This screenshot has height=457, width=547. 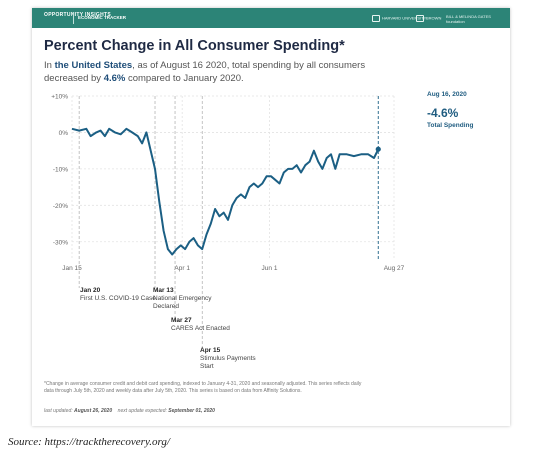 I want to click on brand-logo: OPPORTUNITY INSIGHTS, so click(x=78, y=15).